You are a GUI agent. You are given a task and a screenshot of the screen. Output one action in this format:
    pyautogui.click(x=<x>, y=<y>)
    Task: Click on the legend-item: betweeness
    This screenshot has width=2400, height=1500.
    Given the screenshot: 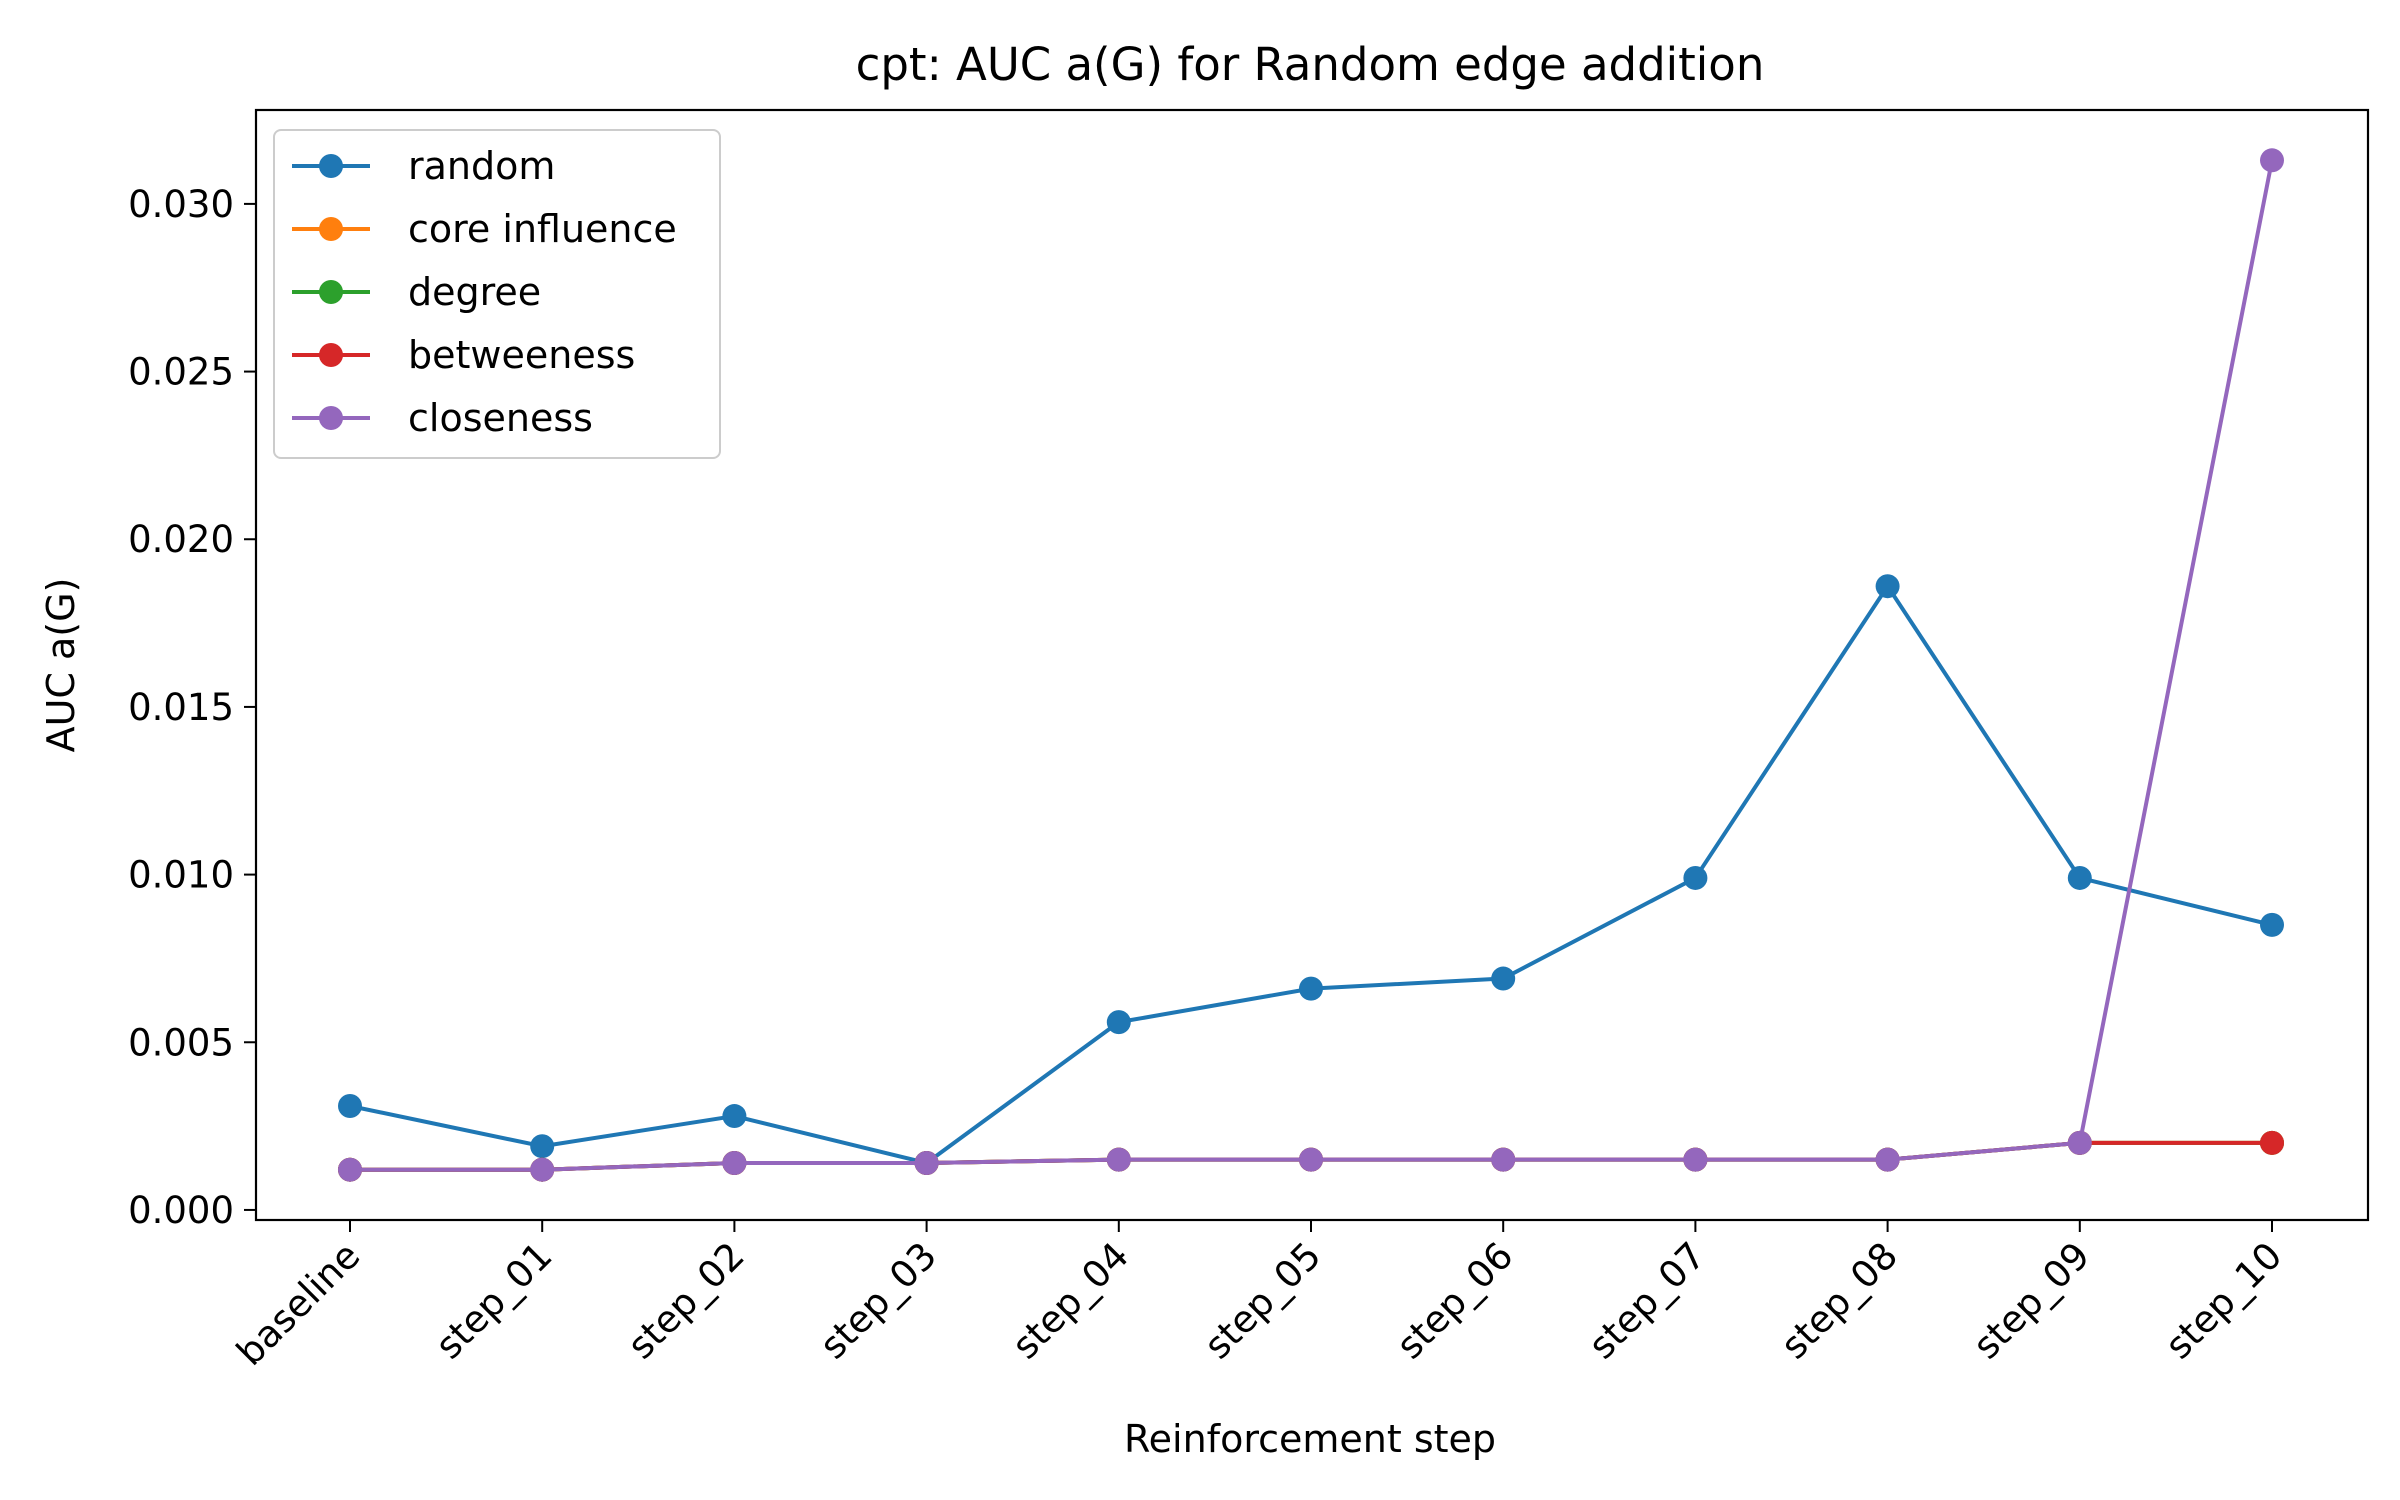 What is the action you would take?
    pyautogui.click(x=463, y=355)
    